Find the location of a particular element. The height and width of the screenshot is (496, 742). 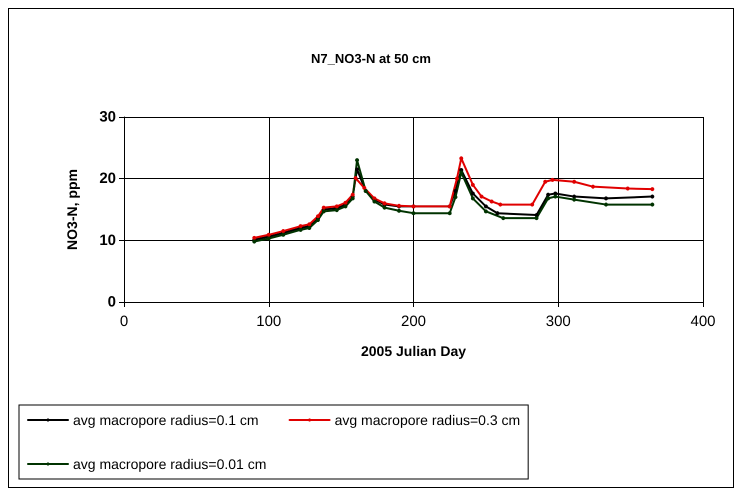

x-tick-label: 200 is located at coordinates (413, 321).